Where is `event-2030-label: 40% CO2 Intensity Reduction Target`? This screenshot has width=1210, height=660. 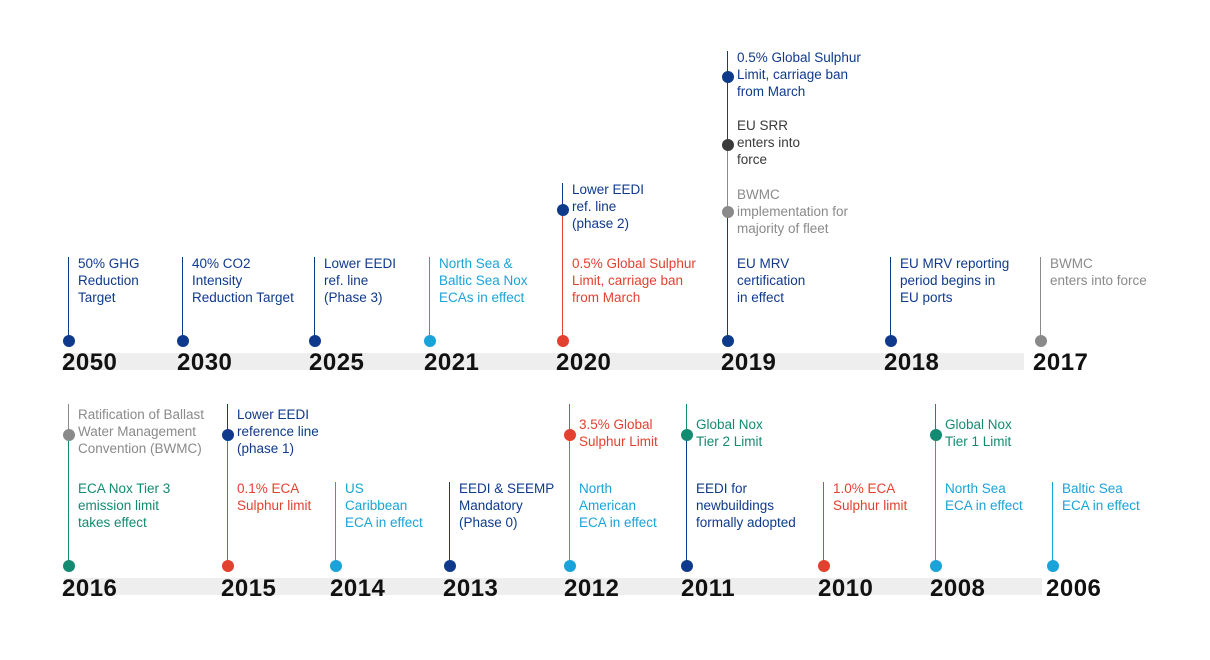 event-2030-label: 40% CO2 Intensity Reduction Target is located at coordinates (243, 280).